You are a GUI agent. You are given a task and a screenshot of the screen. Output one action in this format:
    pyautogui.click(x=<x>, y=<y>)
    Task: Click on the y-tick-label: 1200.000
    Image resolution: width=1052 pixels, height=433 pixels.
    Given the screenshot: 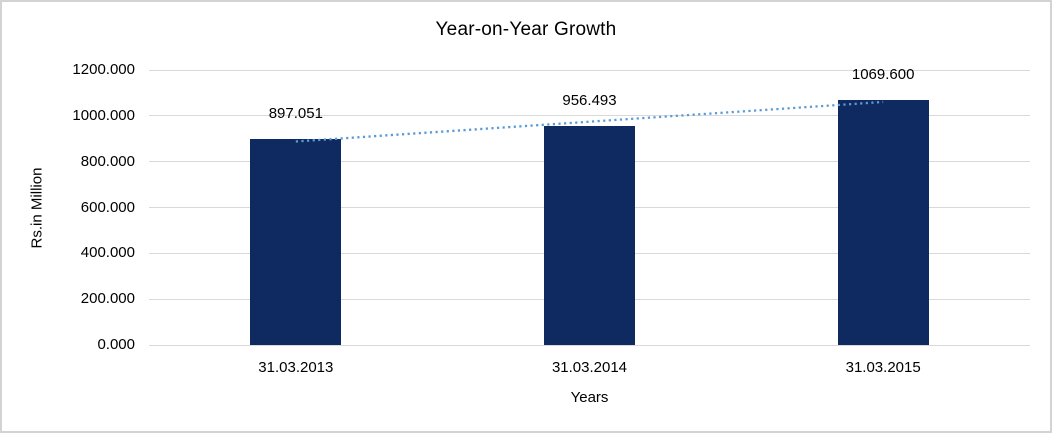 What is the action you would take?
    pyautogui.click(x=103, y=69)
    